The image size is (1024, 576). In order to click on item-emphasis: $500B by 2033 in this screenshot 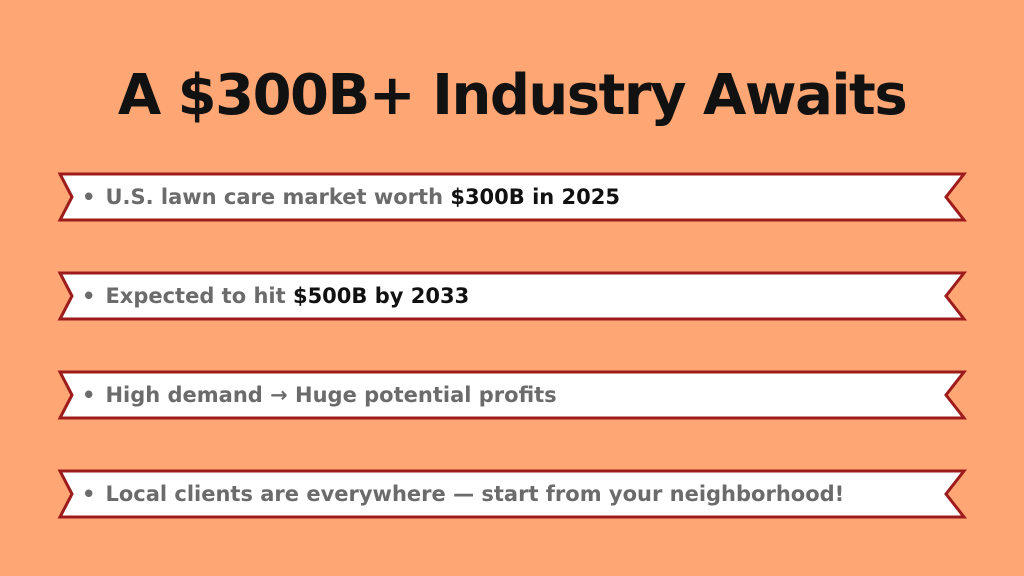, I will do `click(381, 296)`.